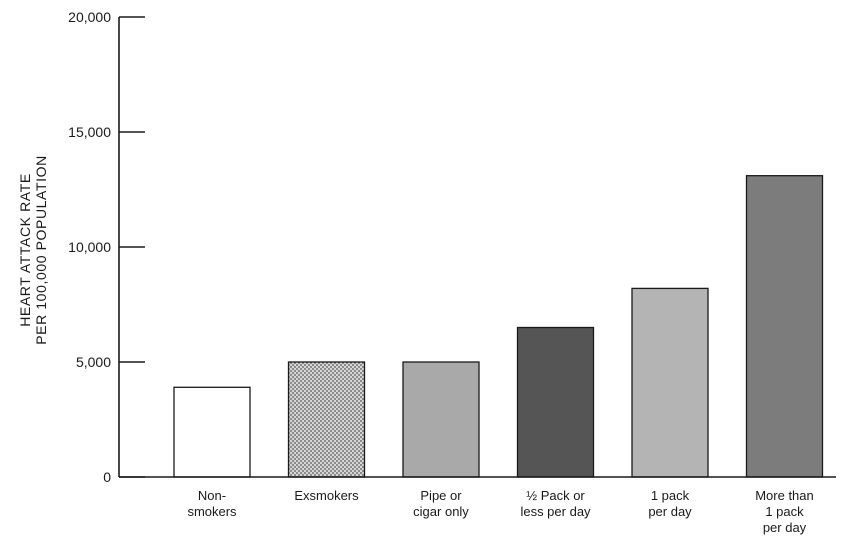 The height and width of the screenshot is (544, 842). Describe the element at coordinates (441, 495) in the screenshot. I see `category-label: Pipe or` at that location.